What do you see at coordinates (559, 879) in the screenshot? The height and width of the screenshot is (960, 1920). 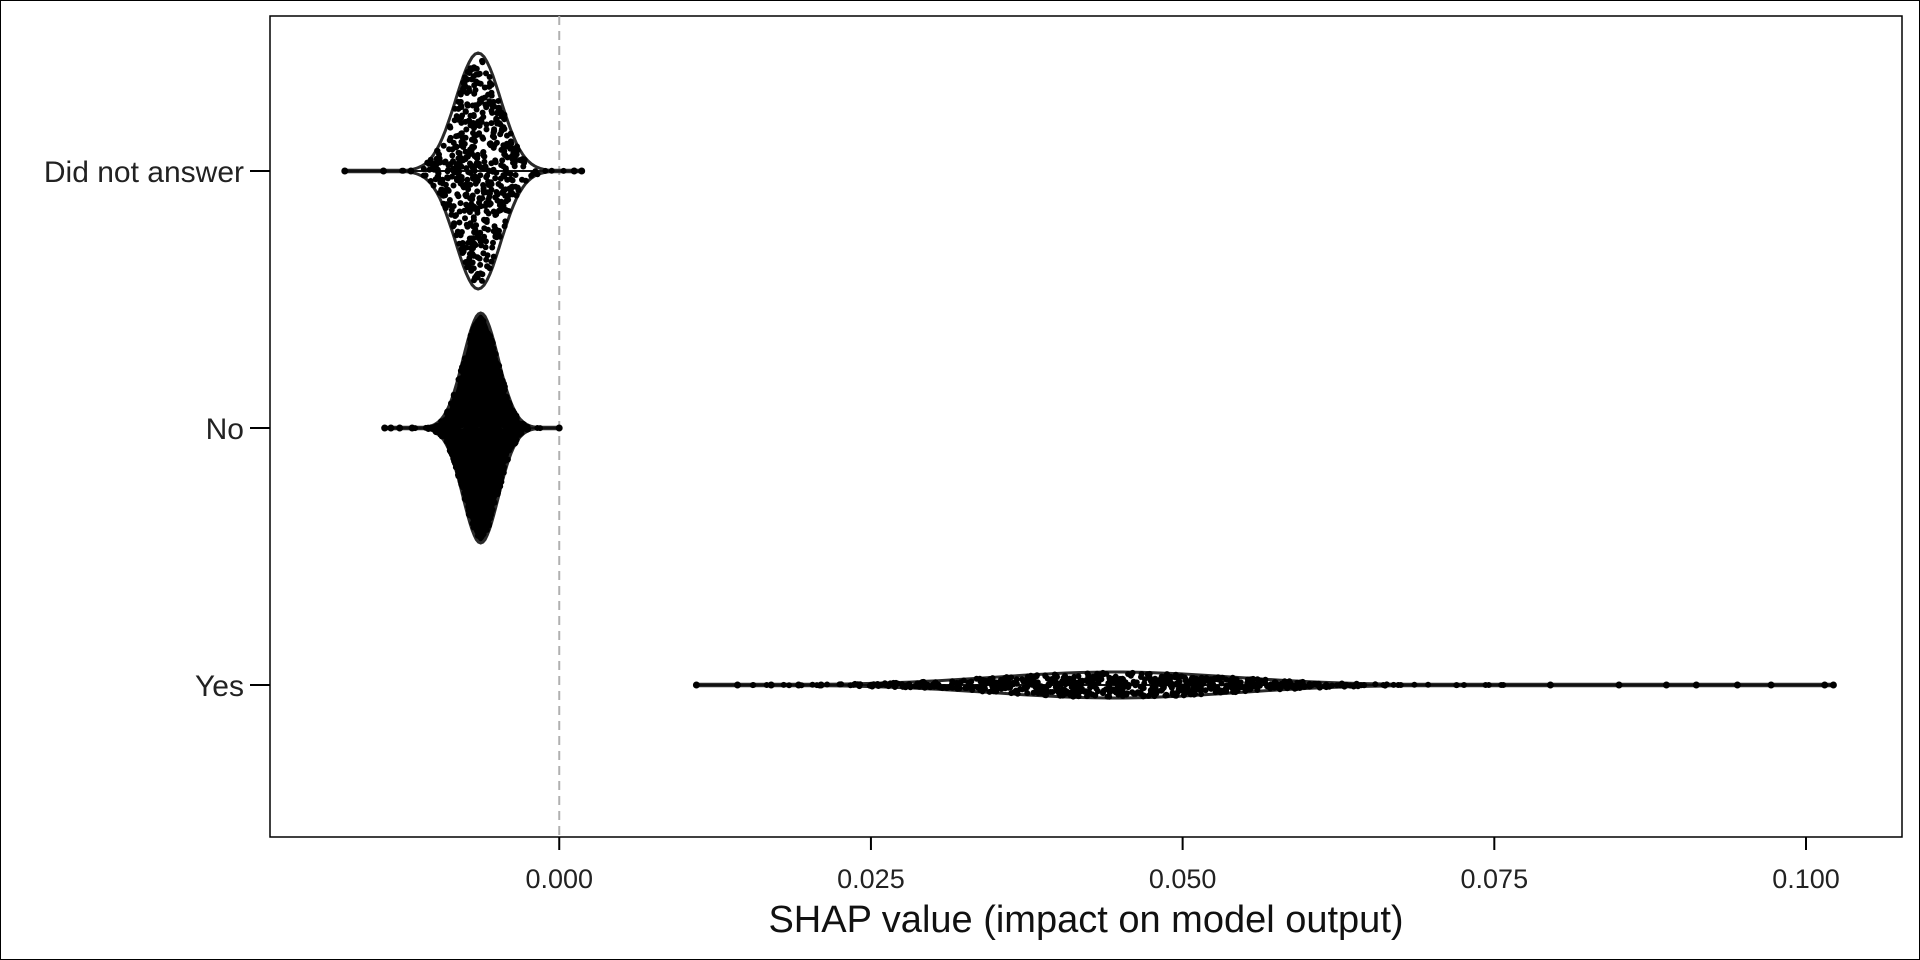 I see `x-tick-label: 0.000` at bounding box center [559, 879].